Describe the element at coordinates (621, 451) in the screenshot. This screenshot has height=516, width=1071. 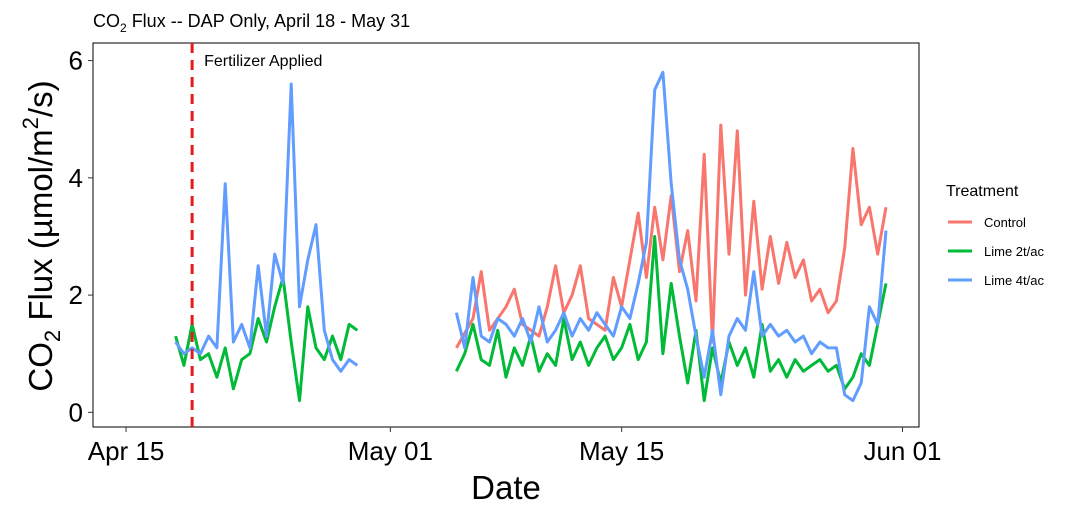
I see `x-tick-label: May 15` at that location.